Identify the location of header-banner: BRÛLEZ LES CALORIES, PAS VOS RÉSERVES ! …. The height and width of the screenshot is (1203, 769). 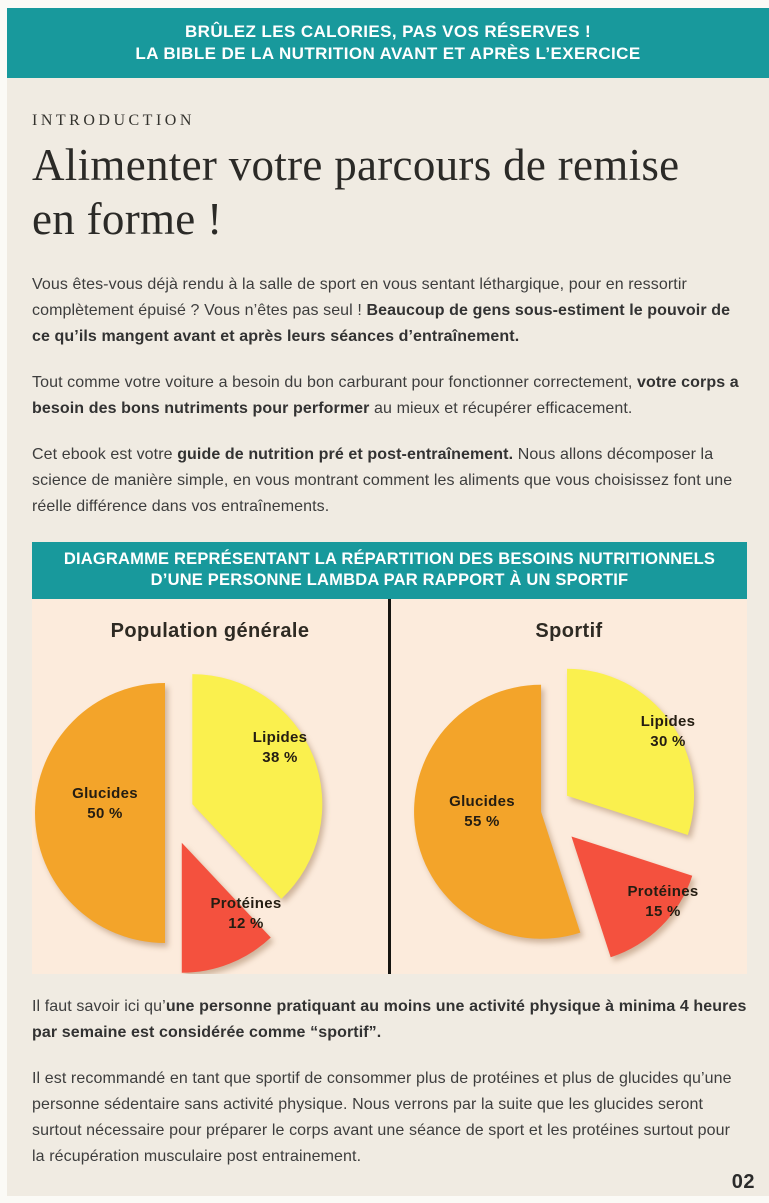
(388, 43).